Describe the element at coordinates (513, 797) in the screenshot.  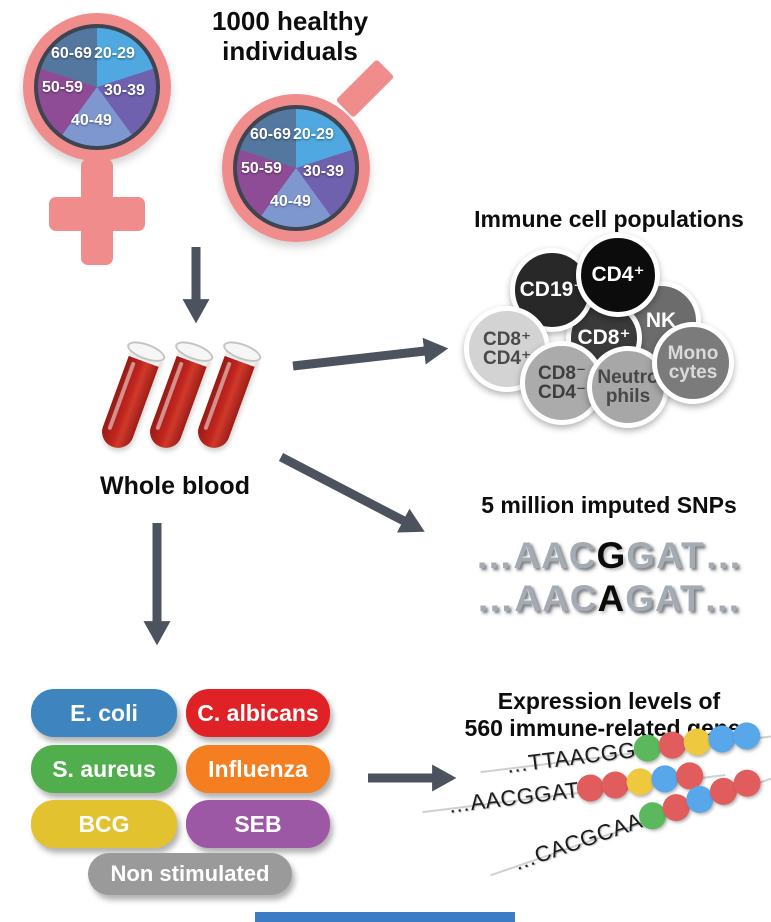
I see `strand-sequence: …AACGGAT` at that location.